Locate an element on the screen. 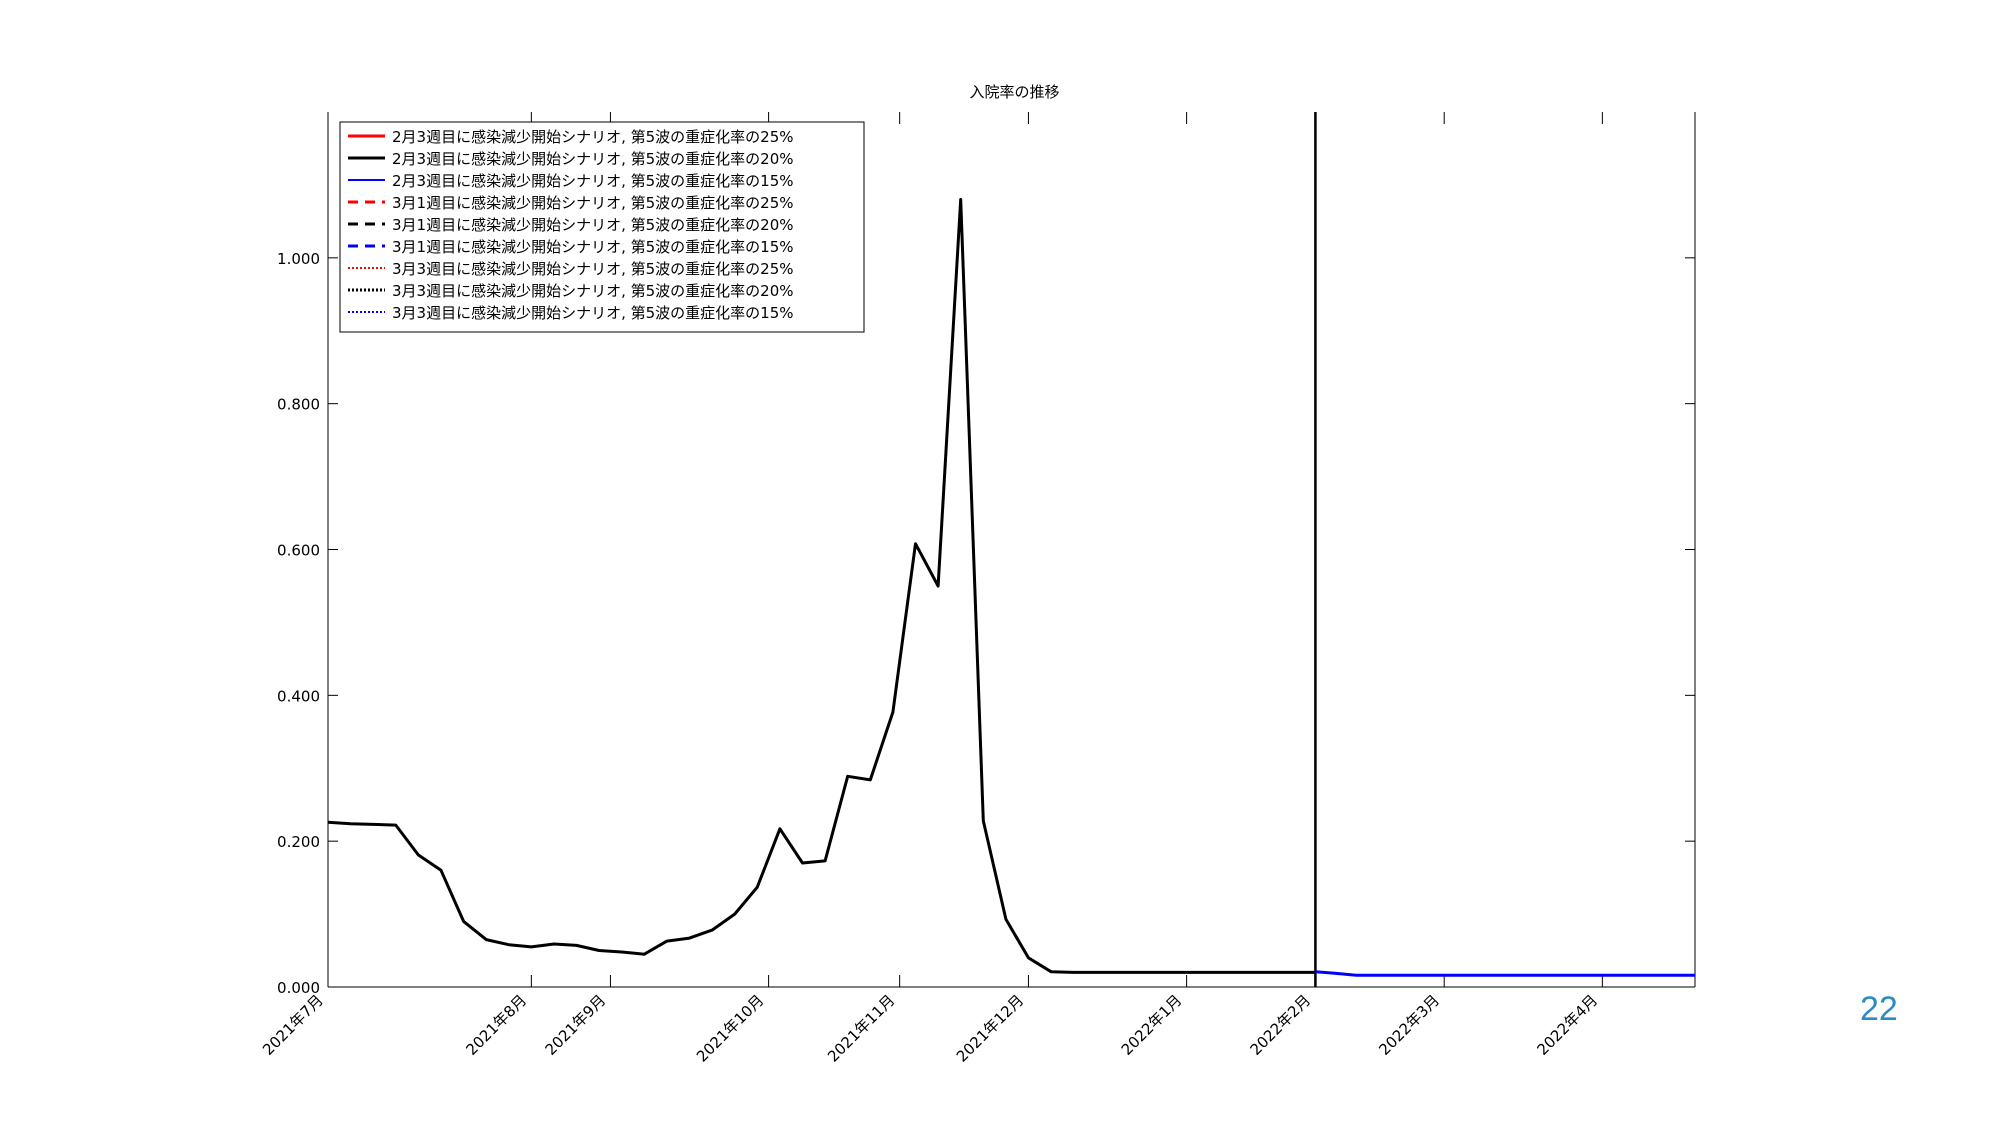  x-tick-label: 2022年4月 is located at coordinates (1568, 1025).